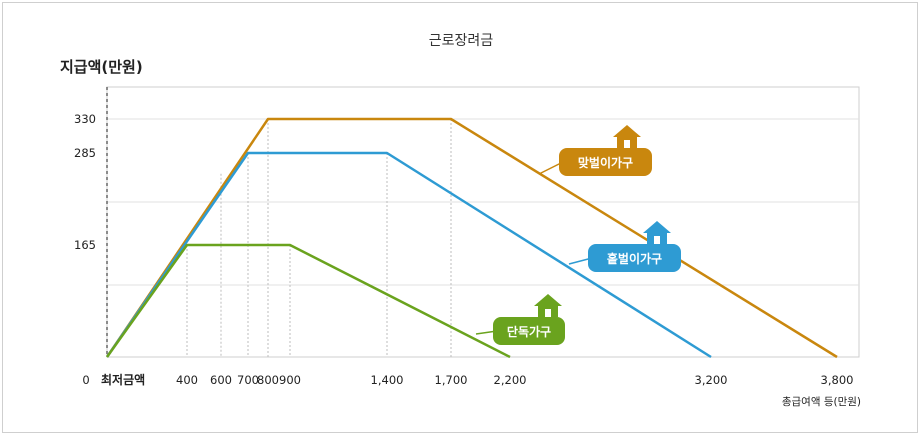  I want to click on series-name-label: 맞벌이가구, so click(605, 162).